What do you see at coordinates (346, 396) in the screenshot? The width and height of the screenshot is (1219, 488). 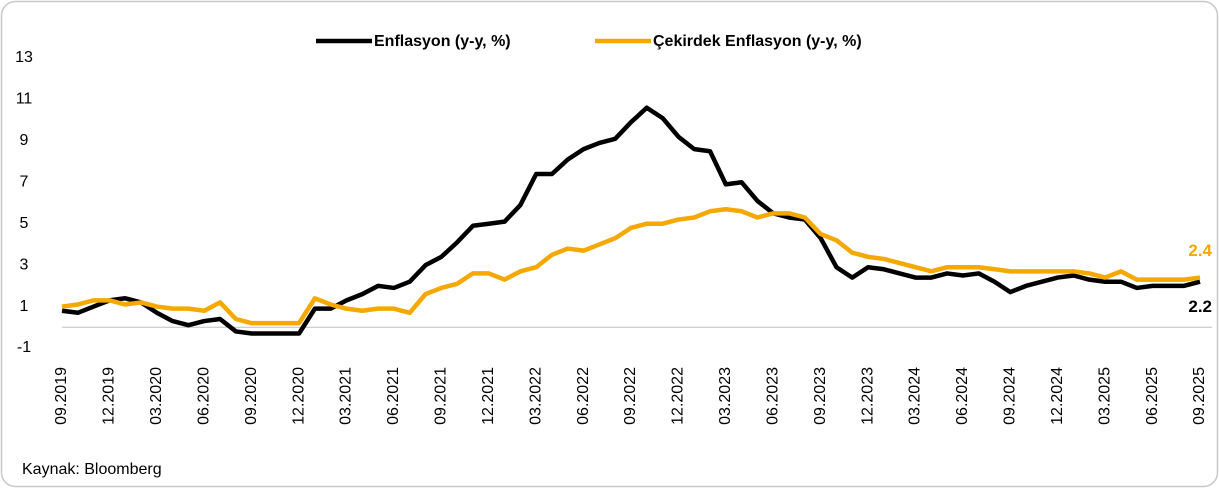 I see `x-tick-label: 03.2021` at bounding box center [346, 396].